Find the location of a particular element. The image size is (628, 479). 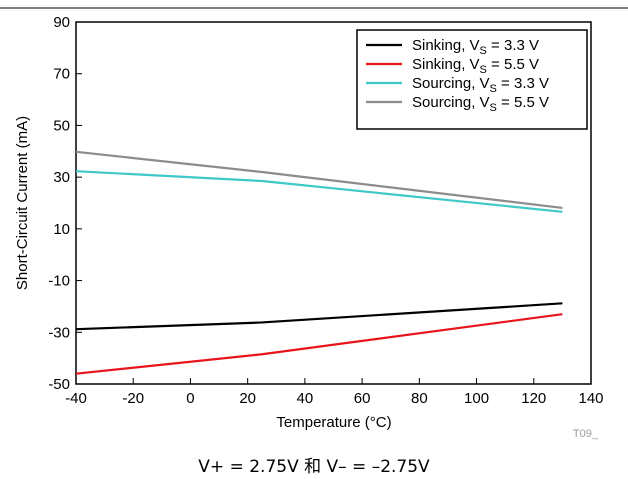

x-tick-label: 0 is located at coordinates (190, 398).